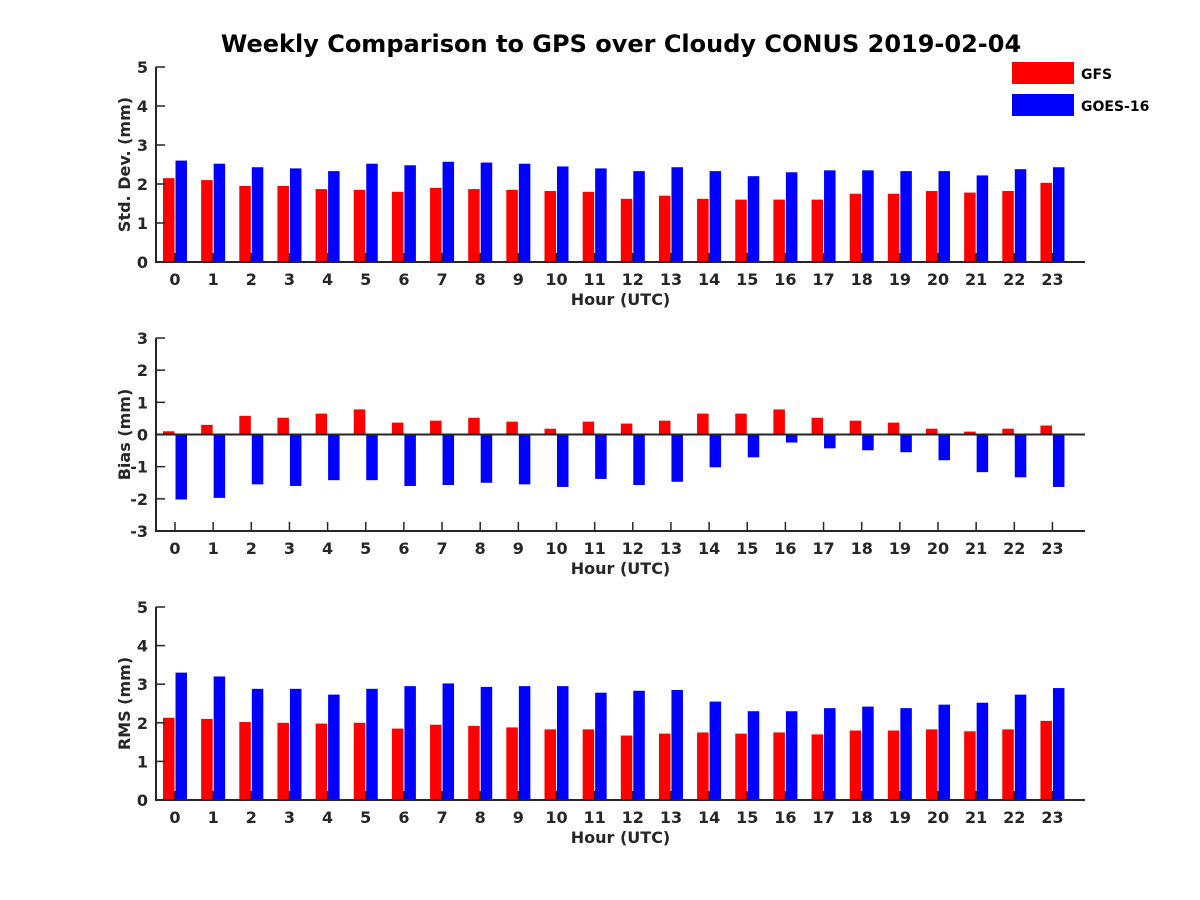 This screenshot has height=900, width=1200. Describe the element at coordinates (365, 279) in the screenshot. I see `x-tick-label: 5` at that location.